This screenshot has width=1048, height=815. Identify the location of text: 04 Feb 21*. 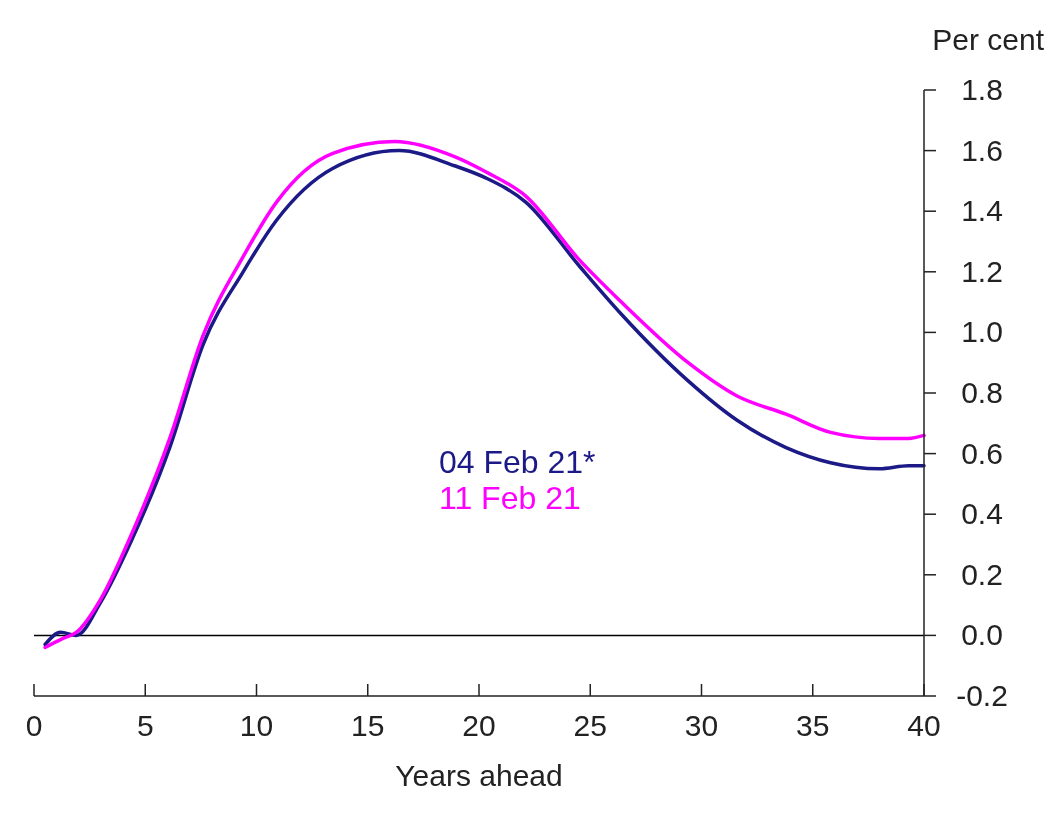
(517, 462).